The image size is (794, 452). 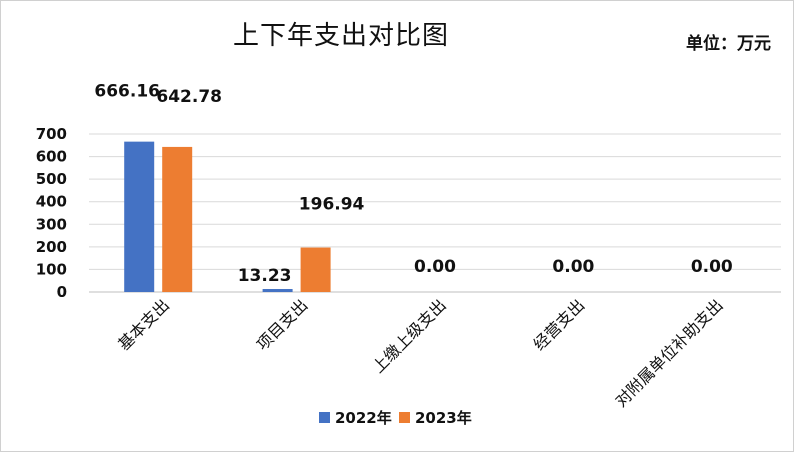 I want to click on y-tick-label: 600, so click(x=51, y=157).